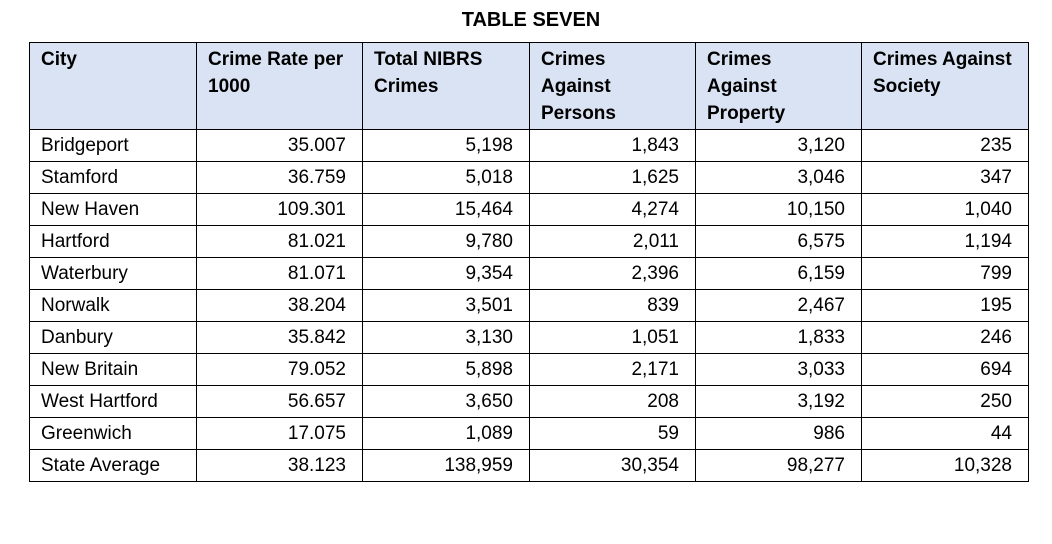 This screenshot has width=1052, height=544. What do you see at coordinates (778, 209) in the screenshot?
I see `value-cell: 10,150` at bounding box center [778, 209].